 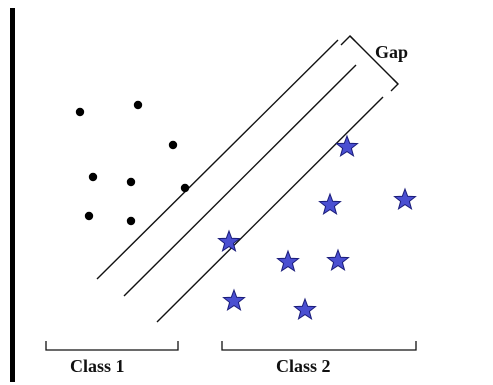 I want to click on class1-points, so click(x=132, y=163).